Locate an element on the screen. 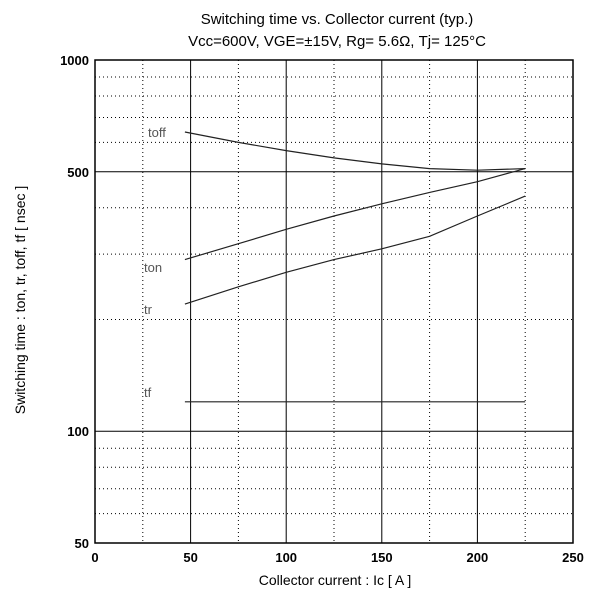 The image size is (604, 601). y-tick-labels: 50 100 500 1000 is located at coordinates (74, 302).